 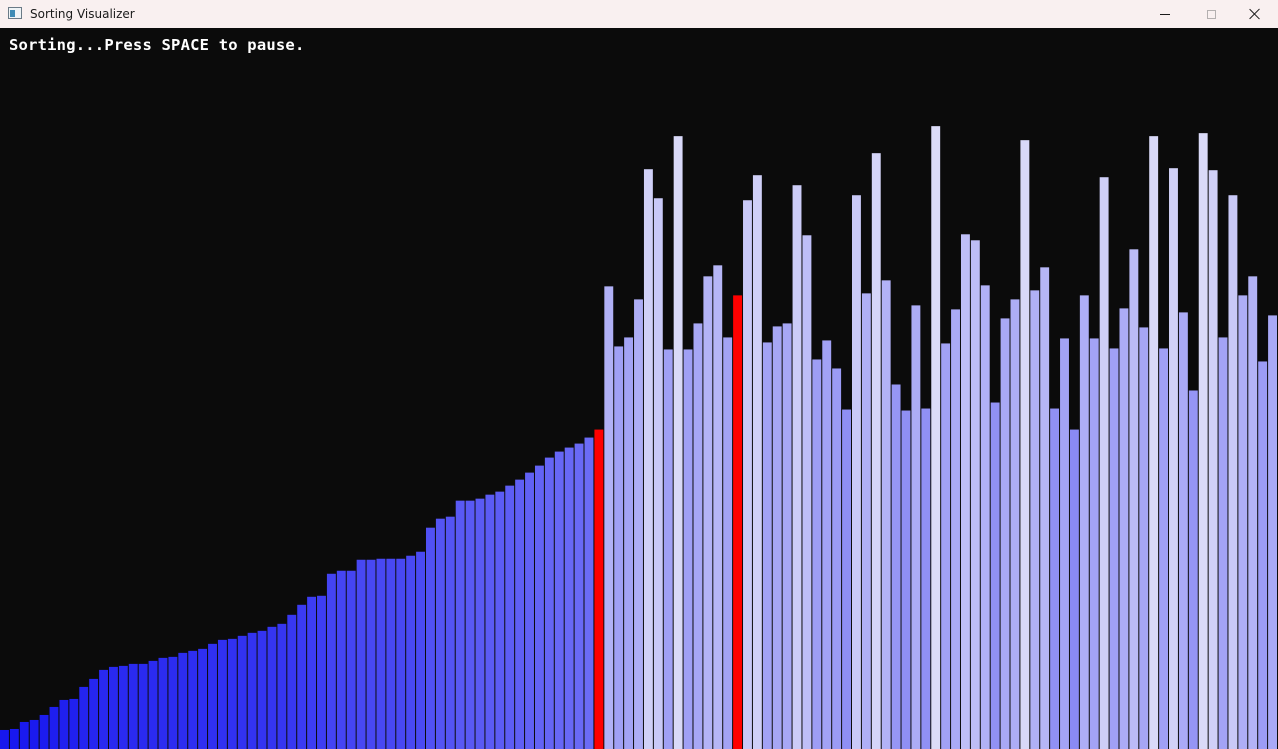 I want to click on minimize-icon, so click(x=1165, y=14).